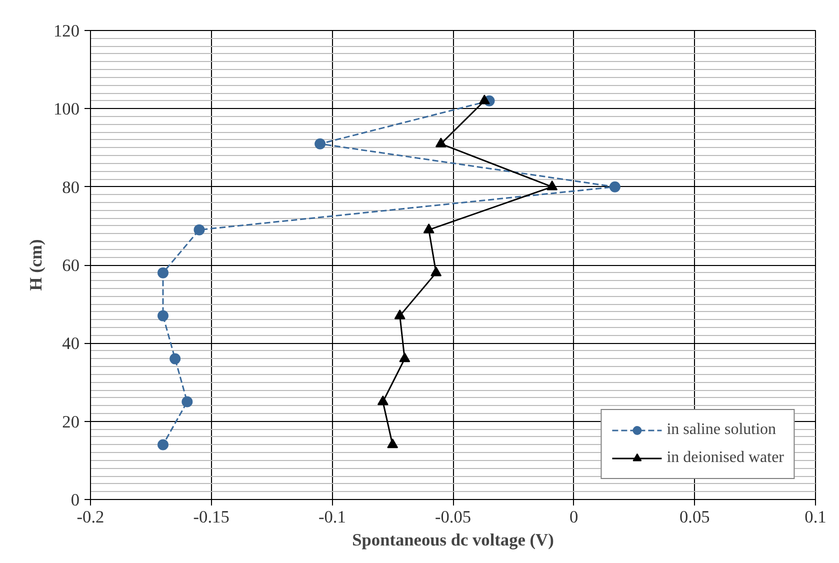 This screenshot has width=839, height=563. What do you see at coordinates (75, 500) in the screenshot?
I see `y-tick-label: 0` at bounding box center [75, 500].